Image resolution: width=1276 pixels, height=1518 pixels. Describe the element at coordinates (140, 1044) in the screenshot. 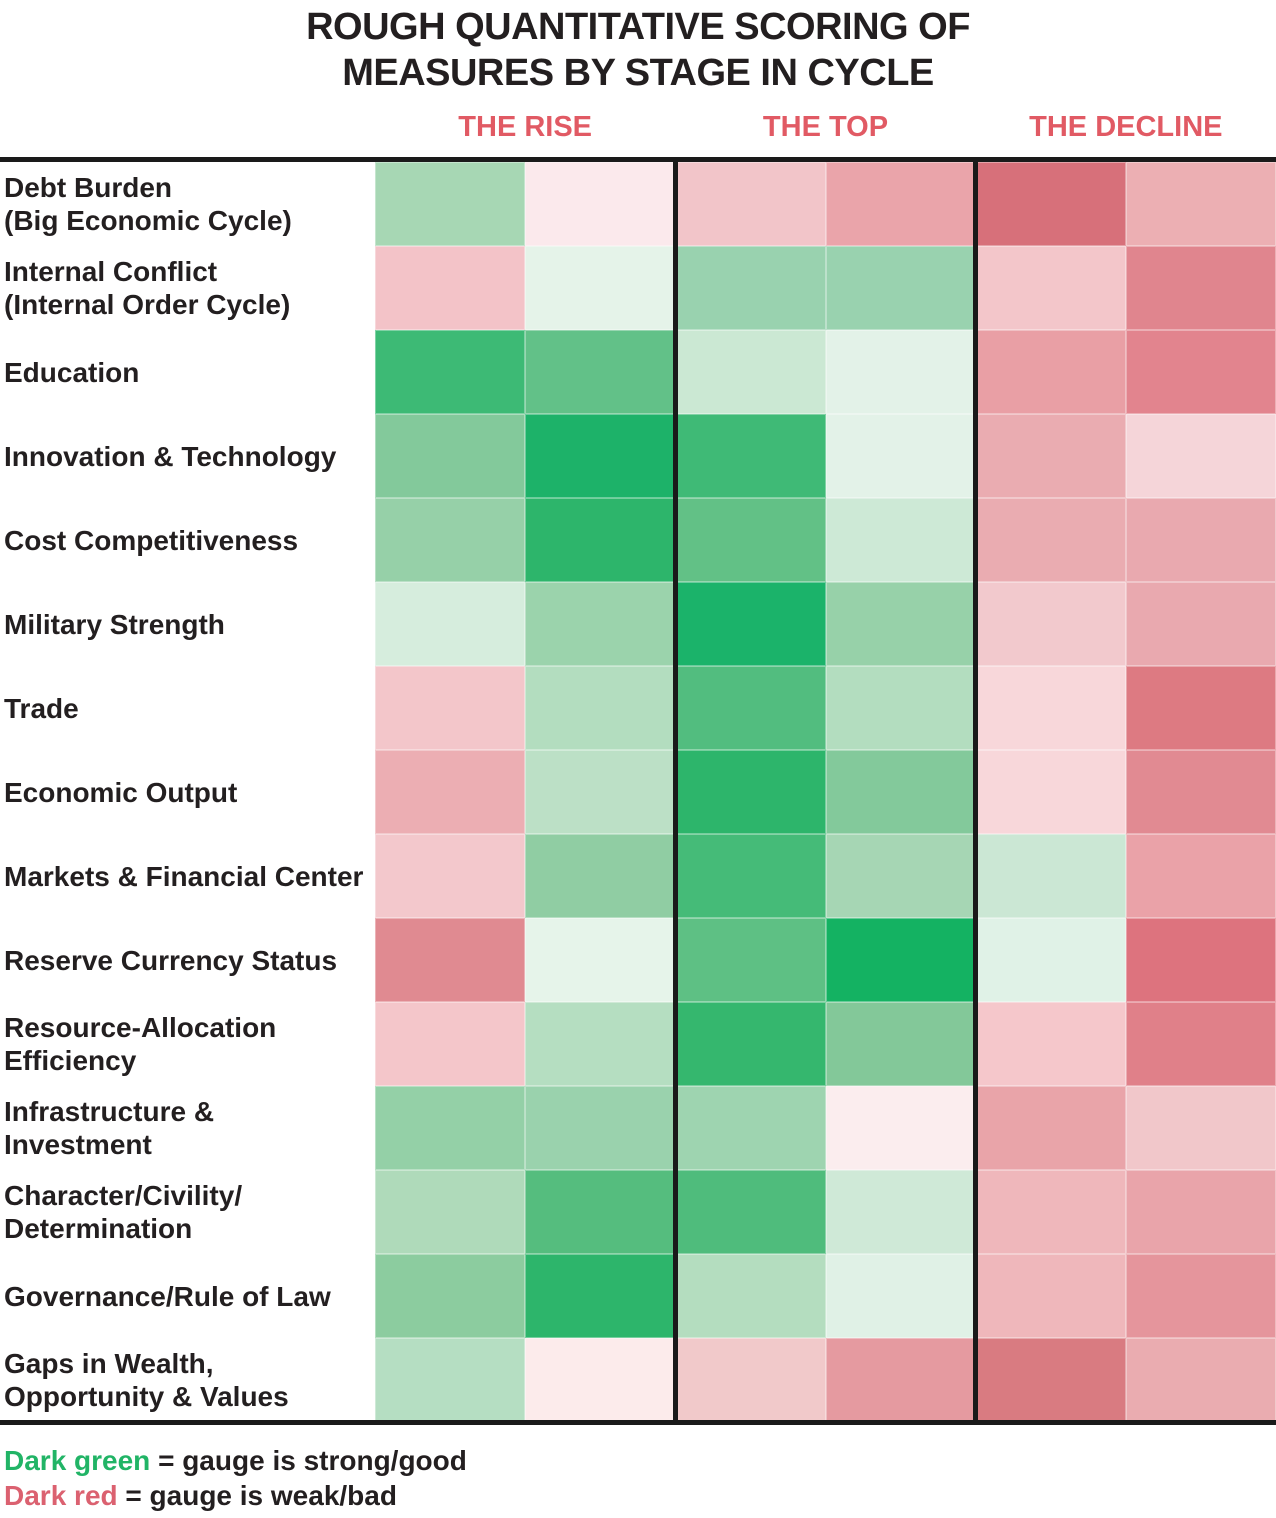

I see `row-label: Resource-Allocation Efficiency` at that location.